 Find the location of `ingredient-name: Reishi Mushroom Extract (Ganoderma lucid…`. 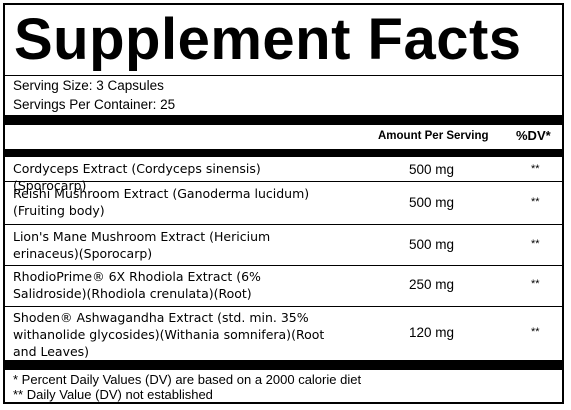

ingredient-name: Reishi Mushroom Extract (Ganoderma lucid… is located at coordinates (161, 202).